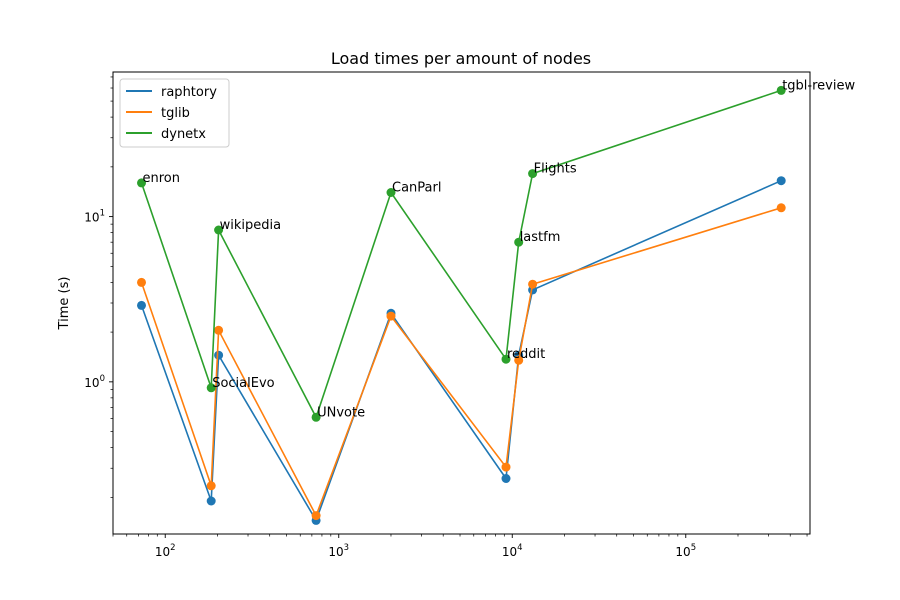 Image resolution: width=900 pixels, height=600 pixels. I want to click on legend-box, so click(174, 113).